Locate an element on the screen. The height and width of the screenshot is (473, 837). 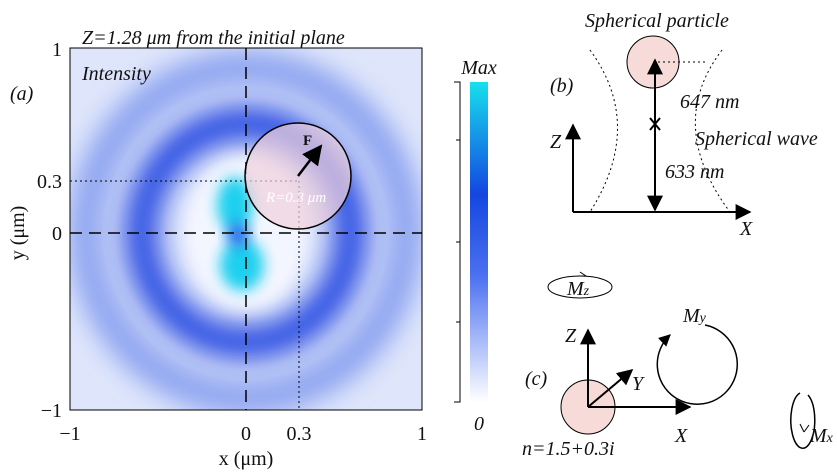
map-label: Intensity is located at coordinates (116, 74).